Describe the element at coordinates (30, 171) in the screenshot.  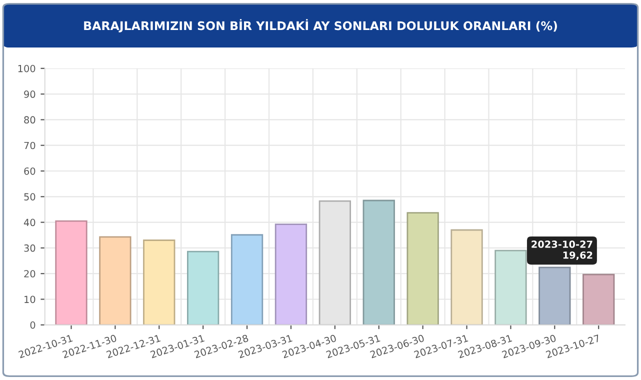
I see `y-tick-label: 60` at that location.